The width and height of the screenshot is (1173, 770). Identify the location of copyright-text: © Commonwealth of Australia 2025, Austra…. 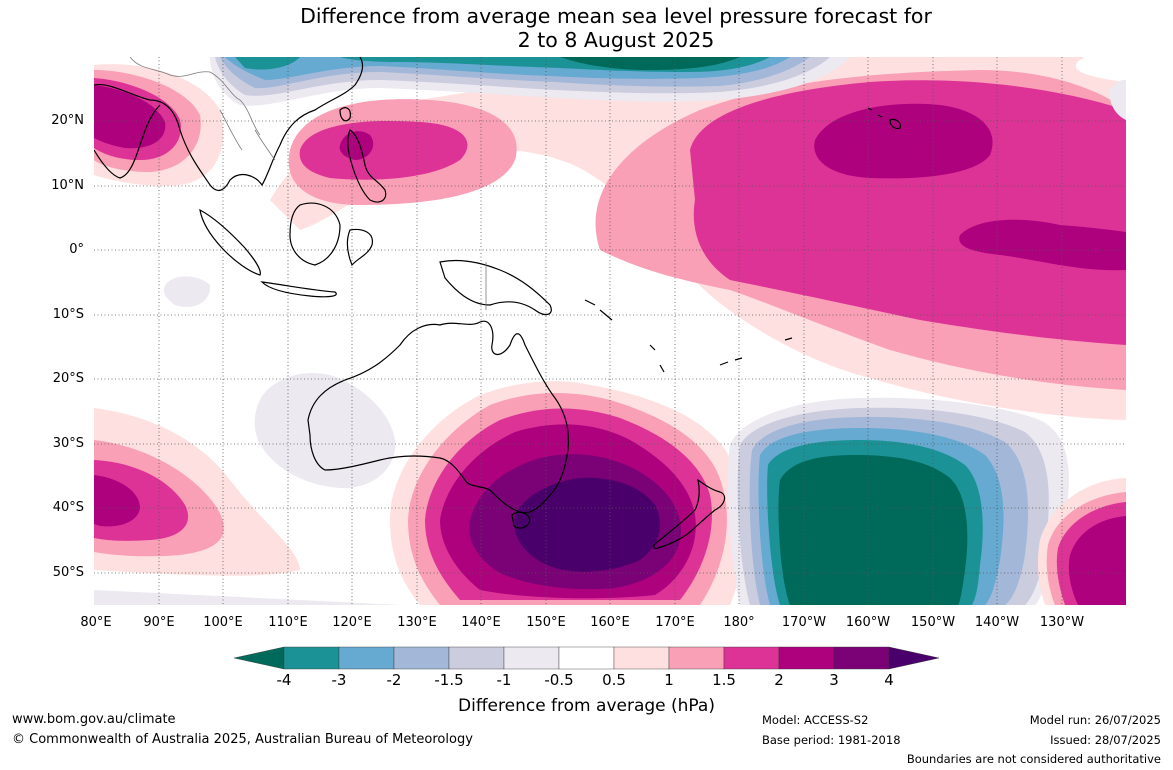
(242, 739).